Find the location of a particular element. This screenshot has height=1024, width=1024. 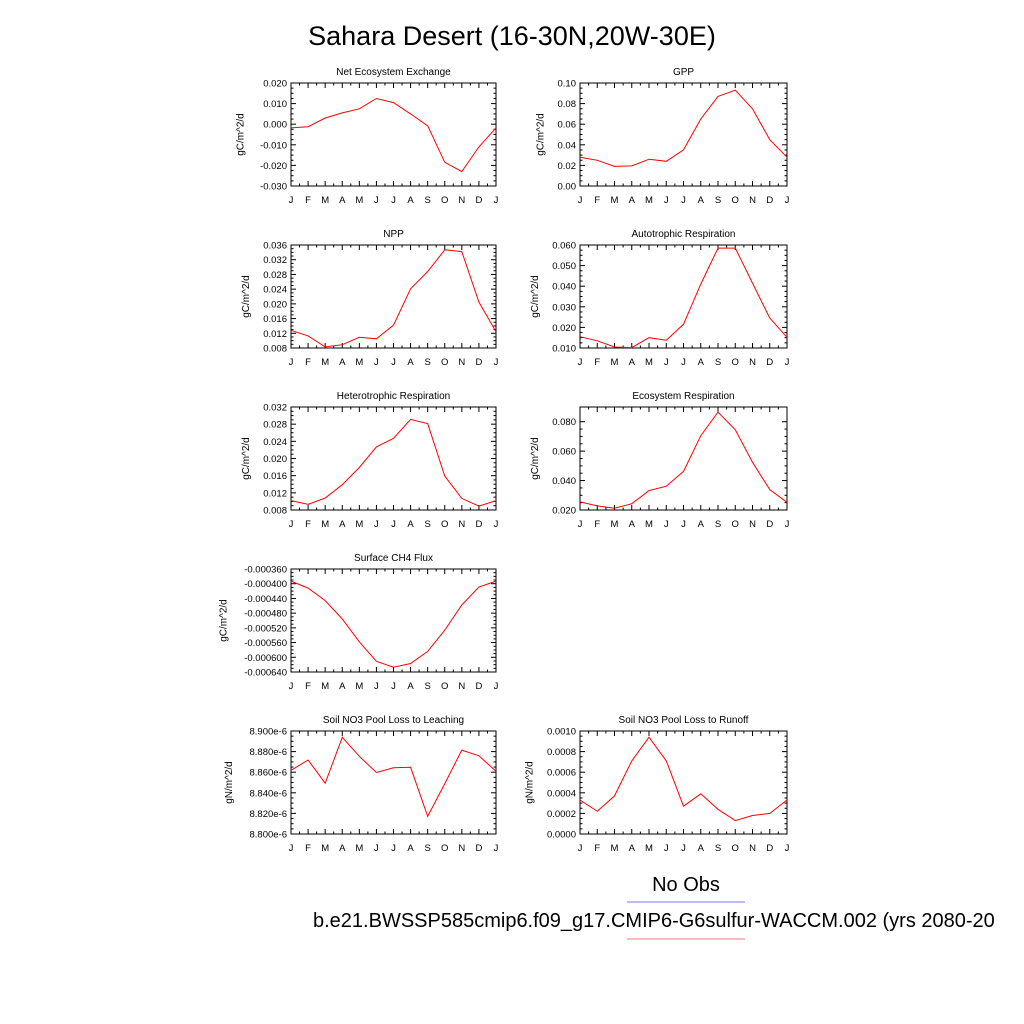

y-tick-label: 0.036 is located at coordinates (275, 246).